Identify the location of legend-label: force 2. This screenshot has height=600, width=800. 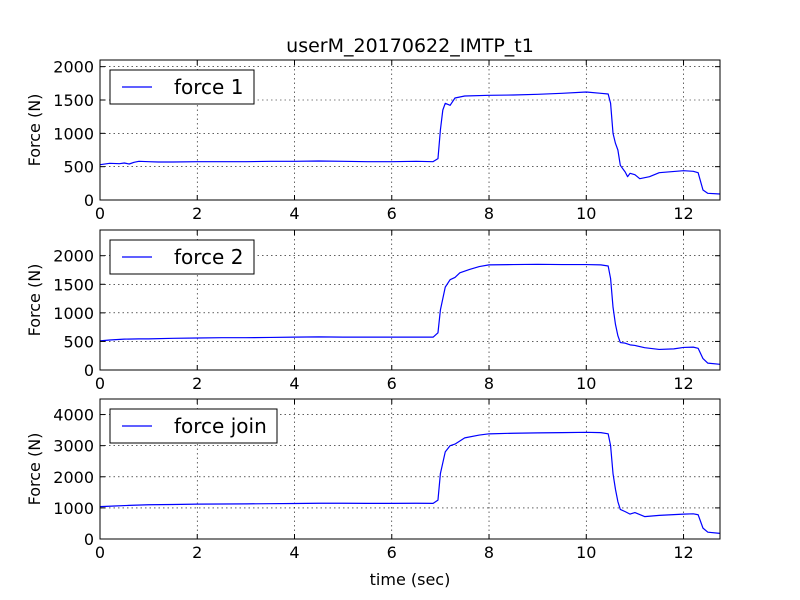
(208, 257).